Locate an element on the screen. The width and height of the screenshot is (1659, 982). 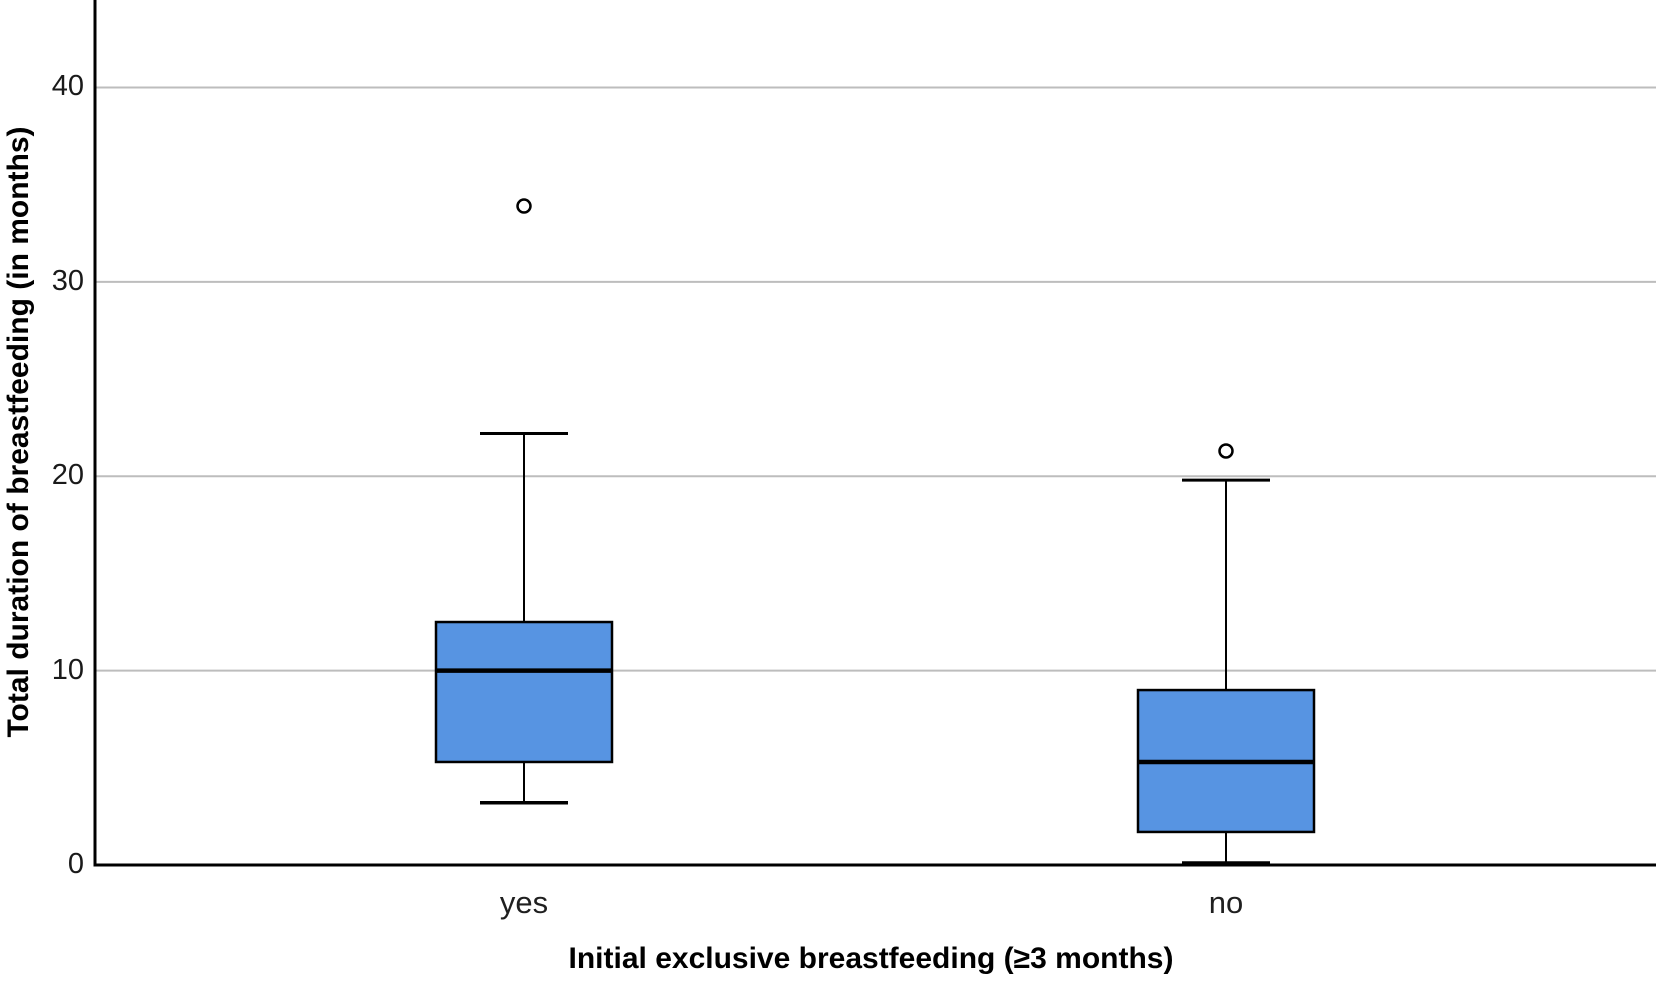
outlier-point-yes is located at coordinates (524, 206).